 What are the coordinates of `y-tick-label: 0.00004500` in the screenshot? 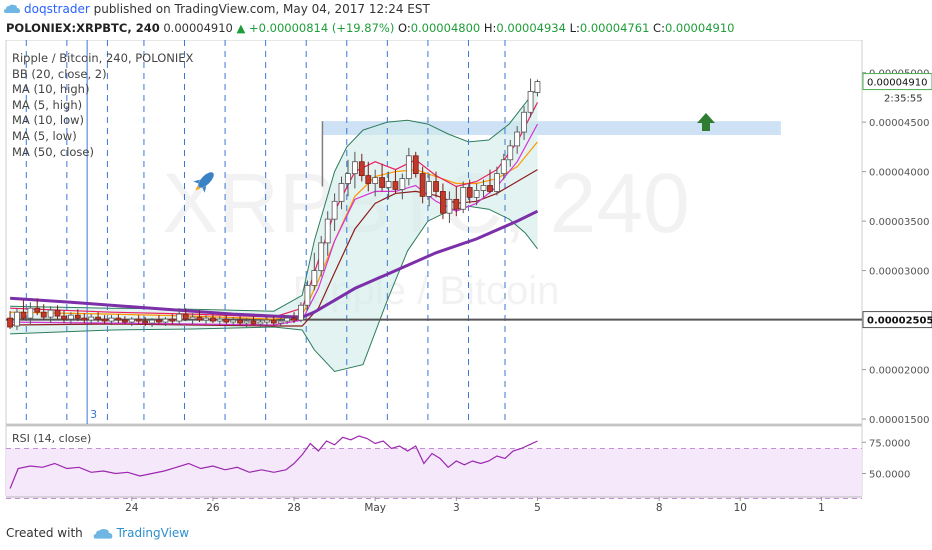 It's located at (899, 123).